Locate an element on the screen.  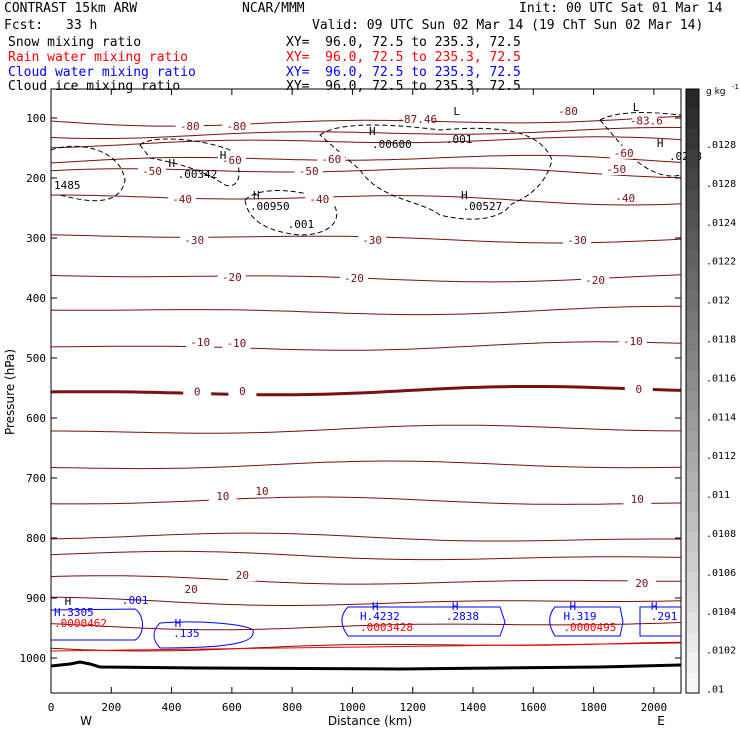
extremum-label: .291 is located at coordinates (664, 616).